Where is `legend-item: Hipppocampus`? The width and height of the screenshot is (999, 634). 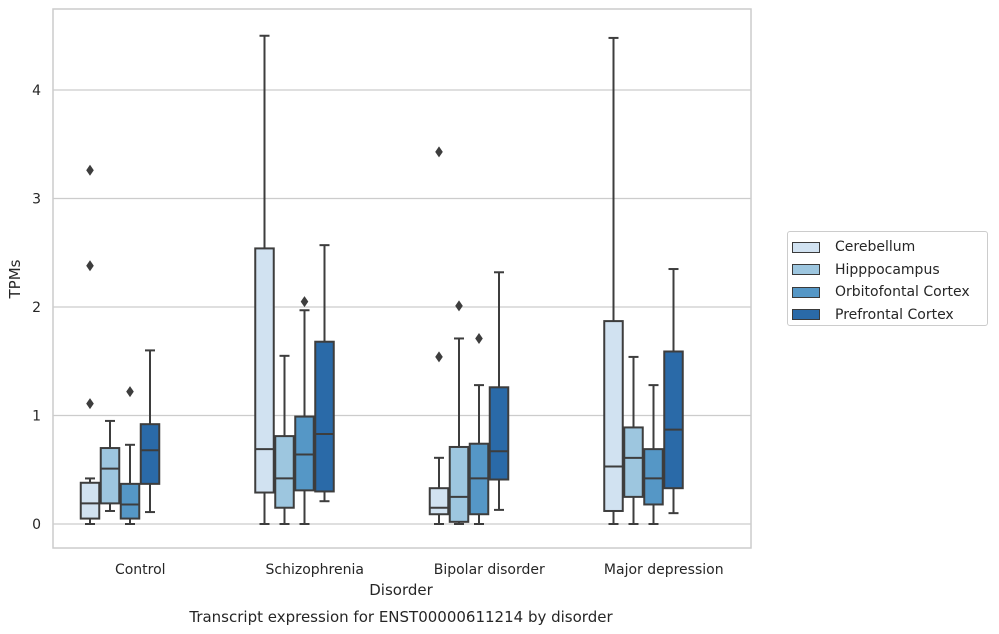
legend-item: Hipppocampus is located at coordinates (889, 270).